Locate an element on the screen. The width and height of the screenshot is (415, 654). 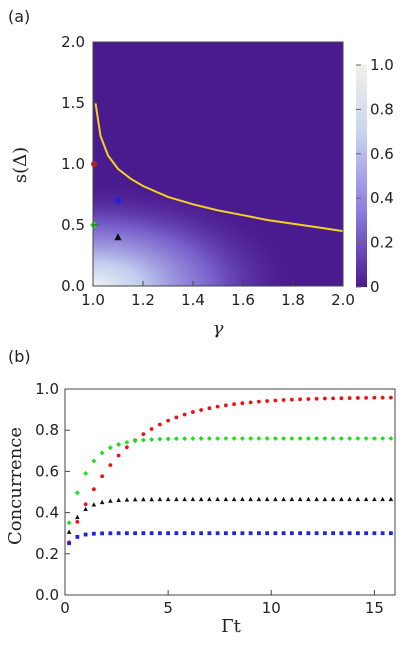
y-tick-label: 0.0 is located at coordinates (47, 595).